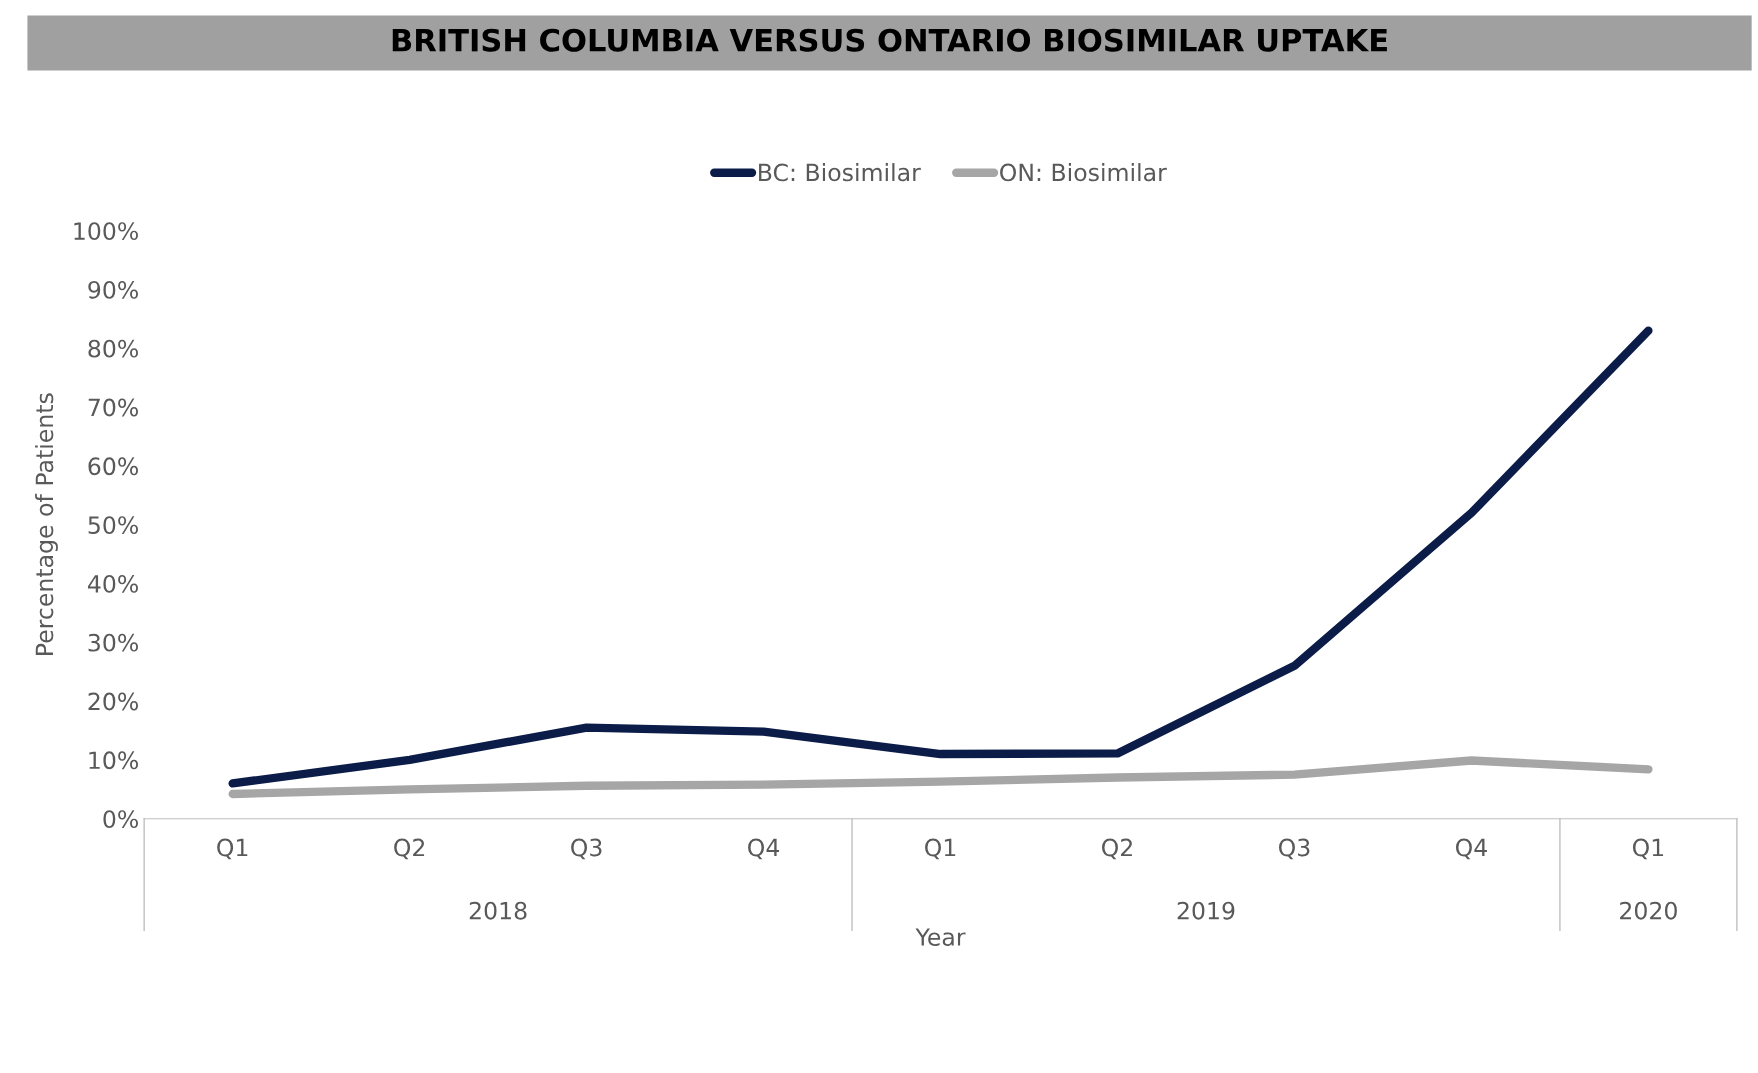  Describe the element at coordinates (889, 40) in the screenshot. I see `chart-title: BRITISH COLUMBIA VERSUS ONTARIO BIOSIMILAR UPTAKE` at that location.